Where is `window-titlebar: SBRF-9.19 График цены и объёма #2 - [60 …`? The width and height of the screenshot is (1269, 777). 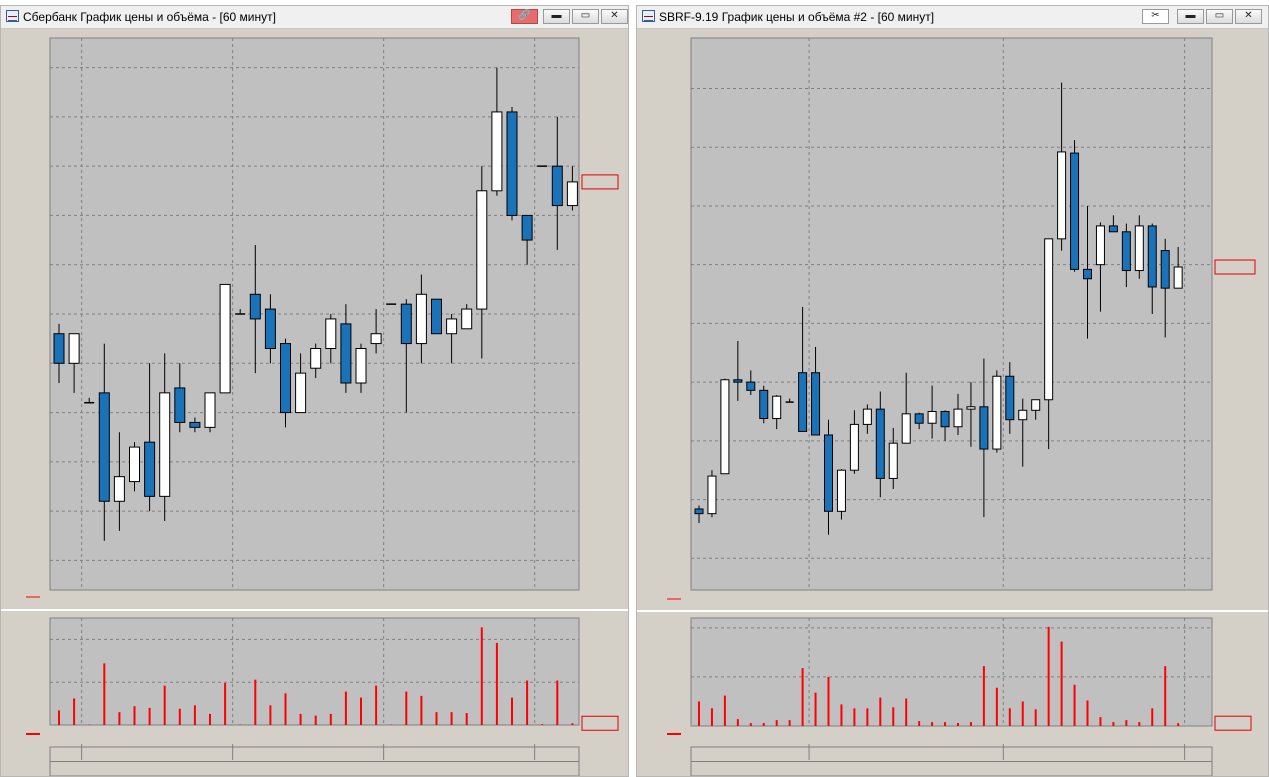
window-titlebar: SBRF-9.19 График цены и объёма #2 - [60 … is located at coordinates (952, 17).